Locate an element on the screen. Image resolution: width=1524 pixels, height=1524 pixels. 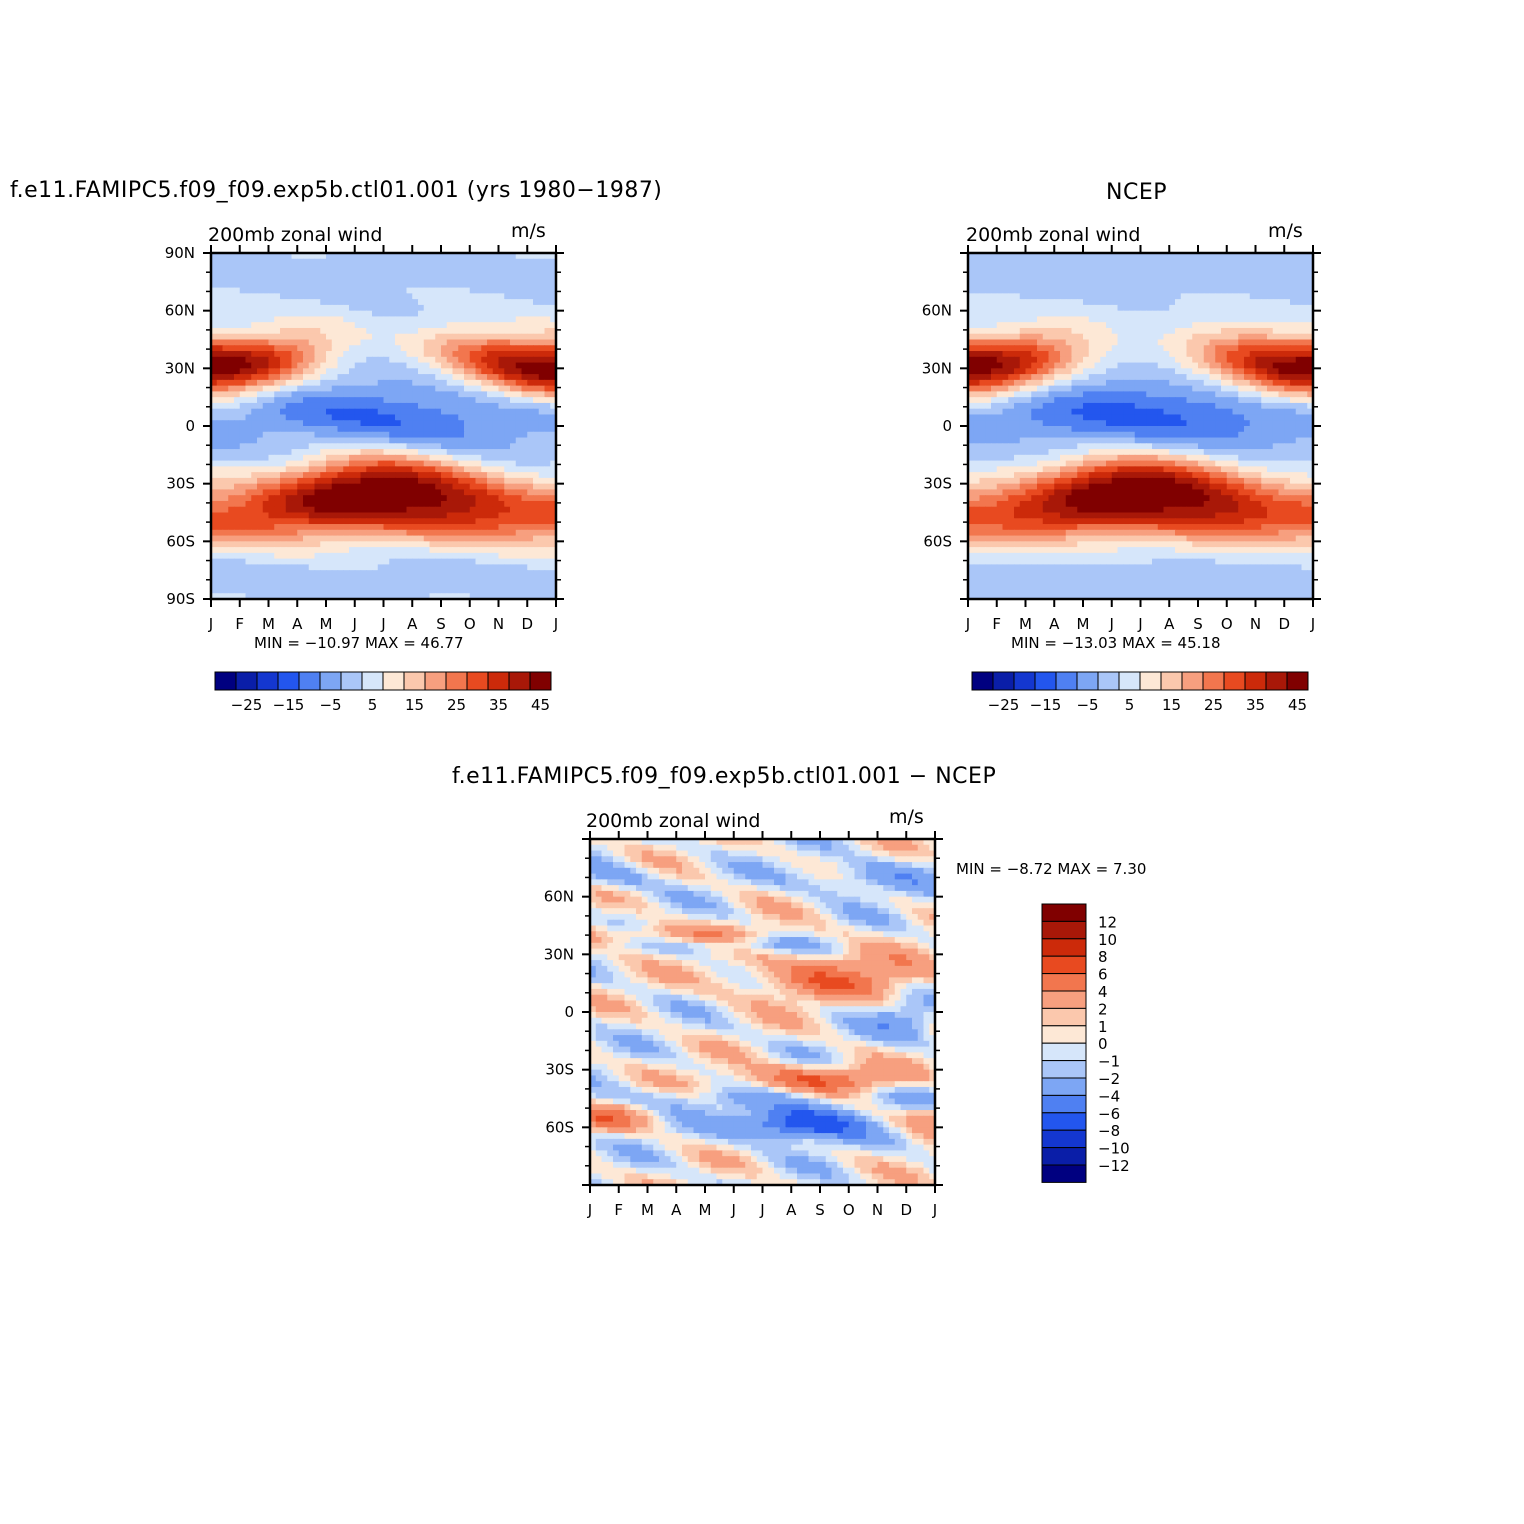
panel2-title: NCEP is located at coordinates (1136, 192).